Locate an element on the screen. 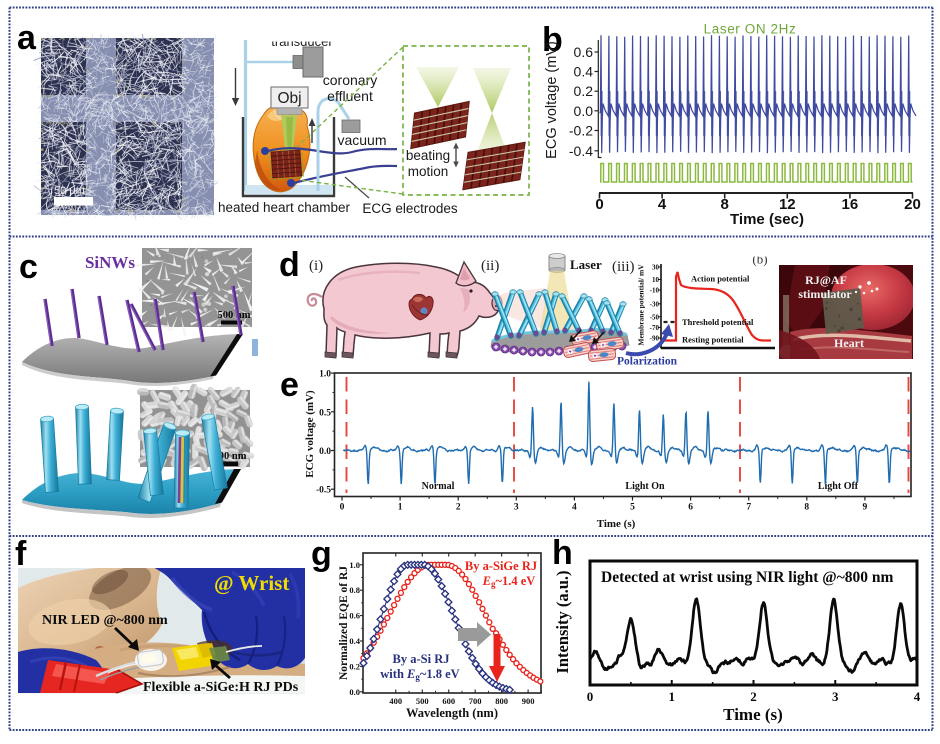 The height and width of the screenshot is (744, 940). svg-text: 0.5 is located at coordinates (325, 413).